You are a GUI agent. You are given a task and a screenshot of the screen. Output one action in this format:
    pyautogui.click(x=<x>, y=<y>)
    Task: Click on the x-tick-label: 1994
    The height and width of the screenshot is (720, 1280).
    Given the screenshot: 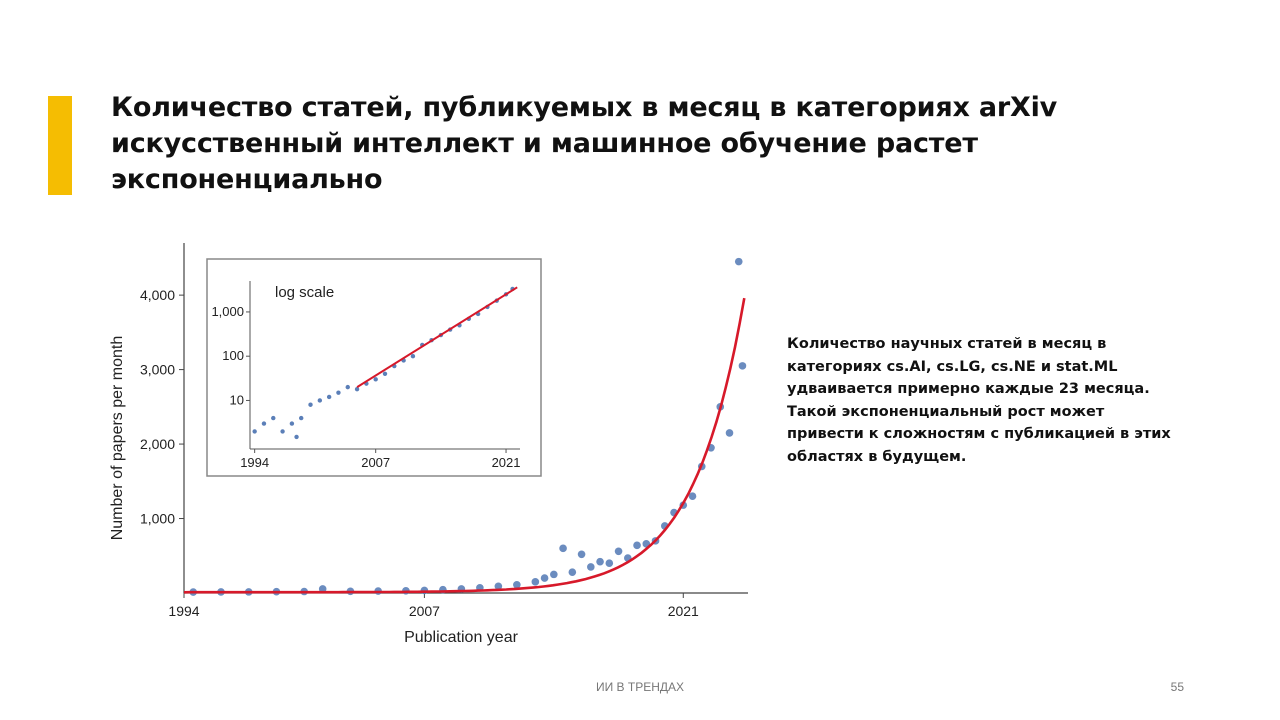 What is the action you would take?
    pyautogui.click(x=183, y=611)
    